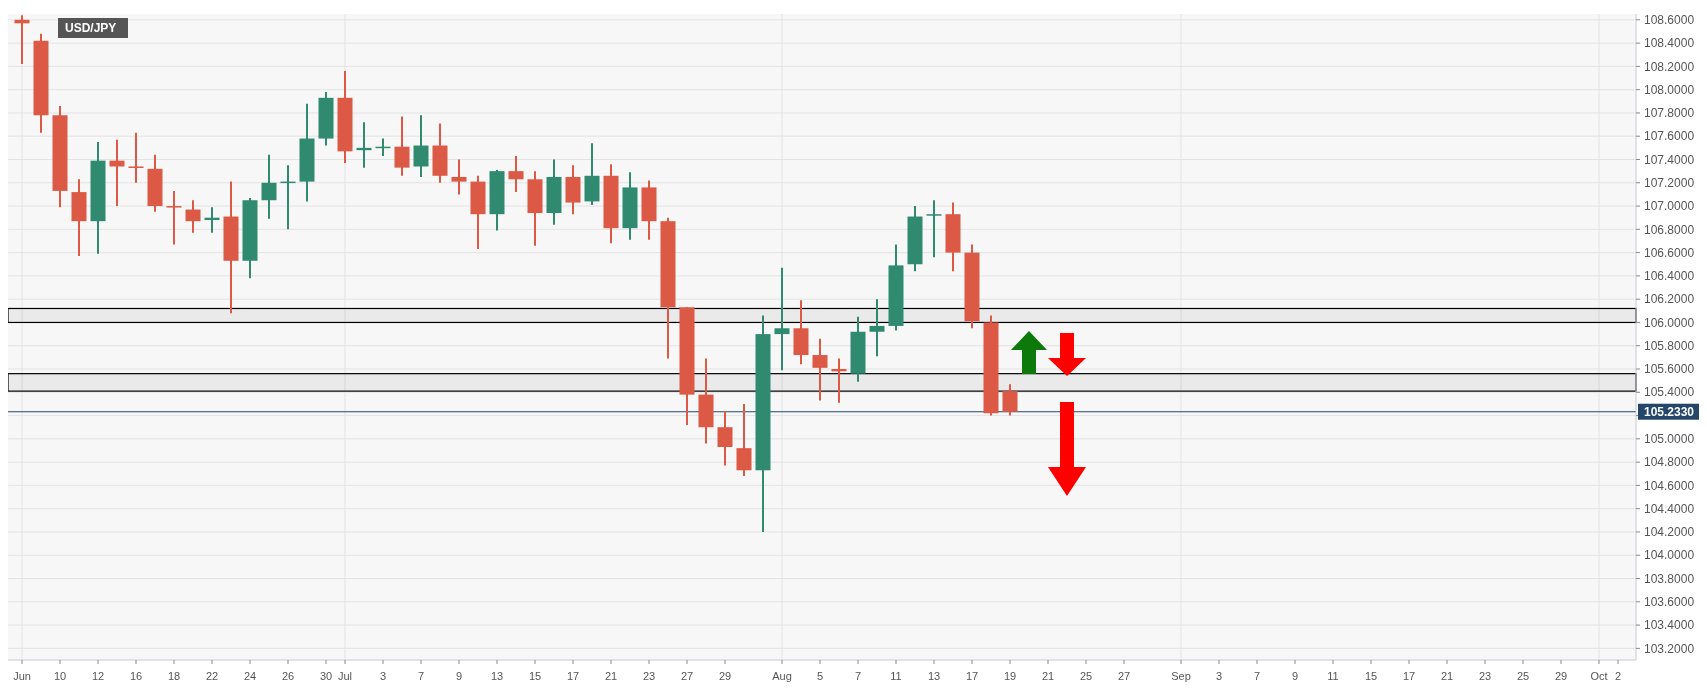  Describe the element at coordinates (1181, 676) in the screenshot. I see `x-tick-label: Sep` at that location.